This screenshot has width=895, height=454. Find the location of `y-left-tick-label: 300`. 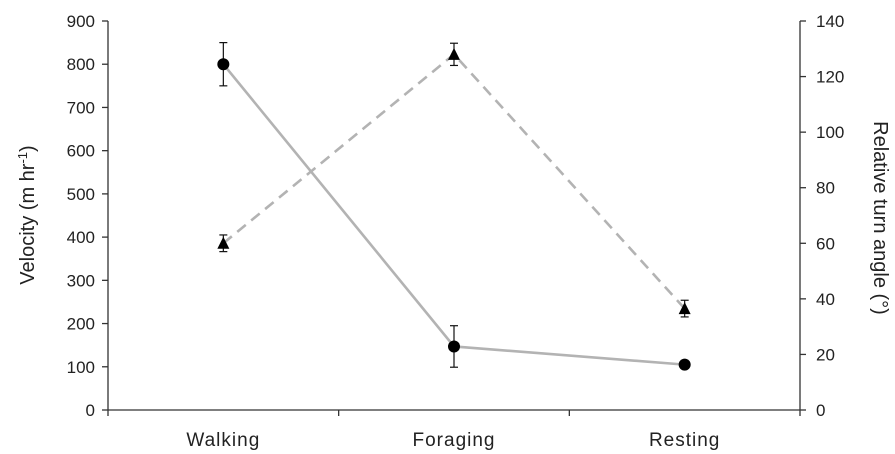

y-left-tick-label: 300 is located at coordinates (81, 280).